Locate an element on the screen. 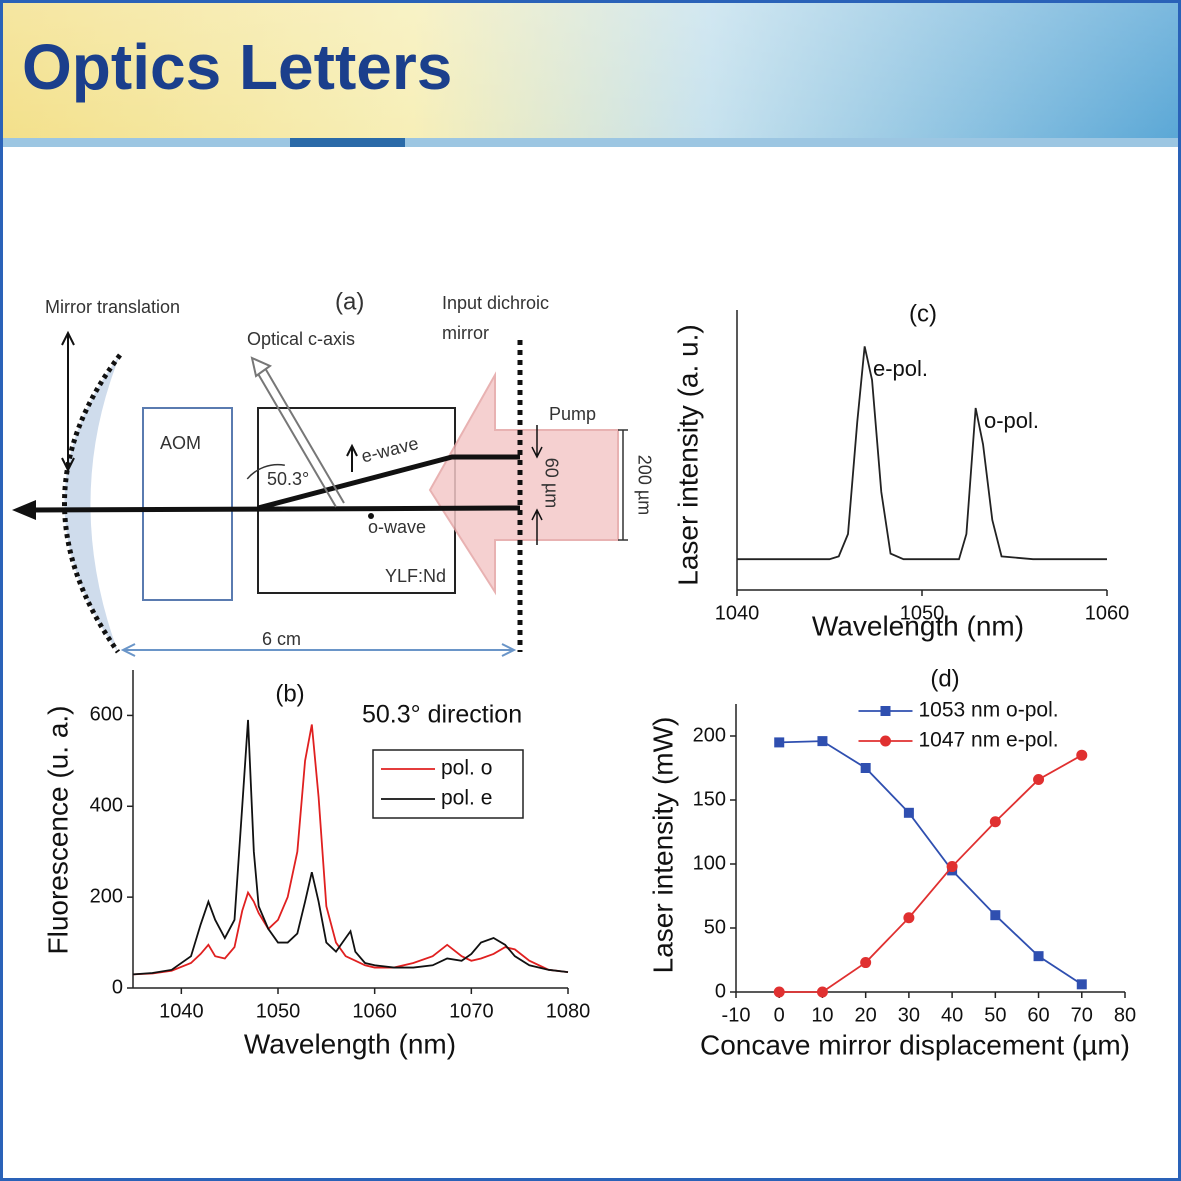 The width and height of the screenshot is (1181, 1181). x-tick-label: 20 is located at coordinates (866, 1015).